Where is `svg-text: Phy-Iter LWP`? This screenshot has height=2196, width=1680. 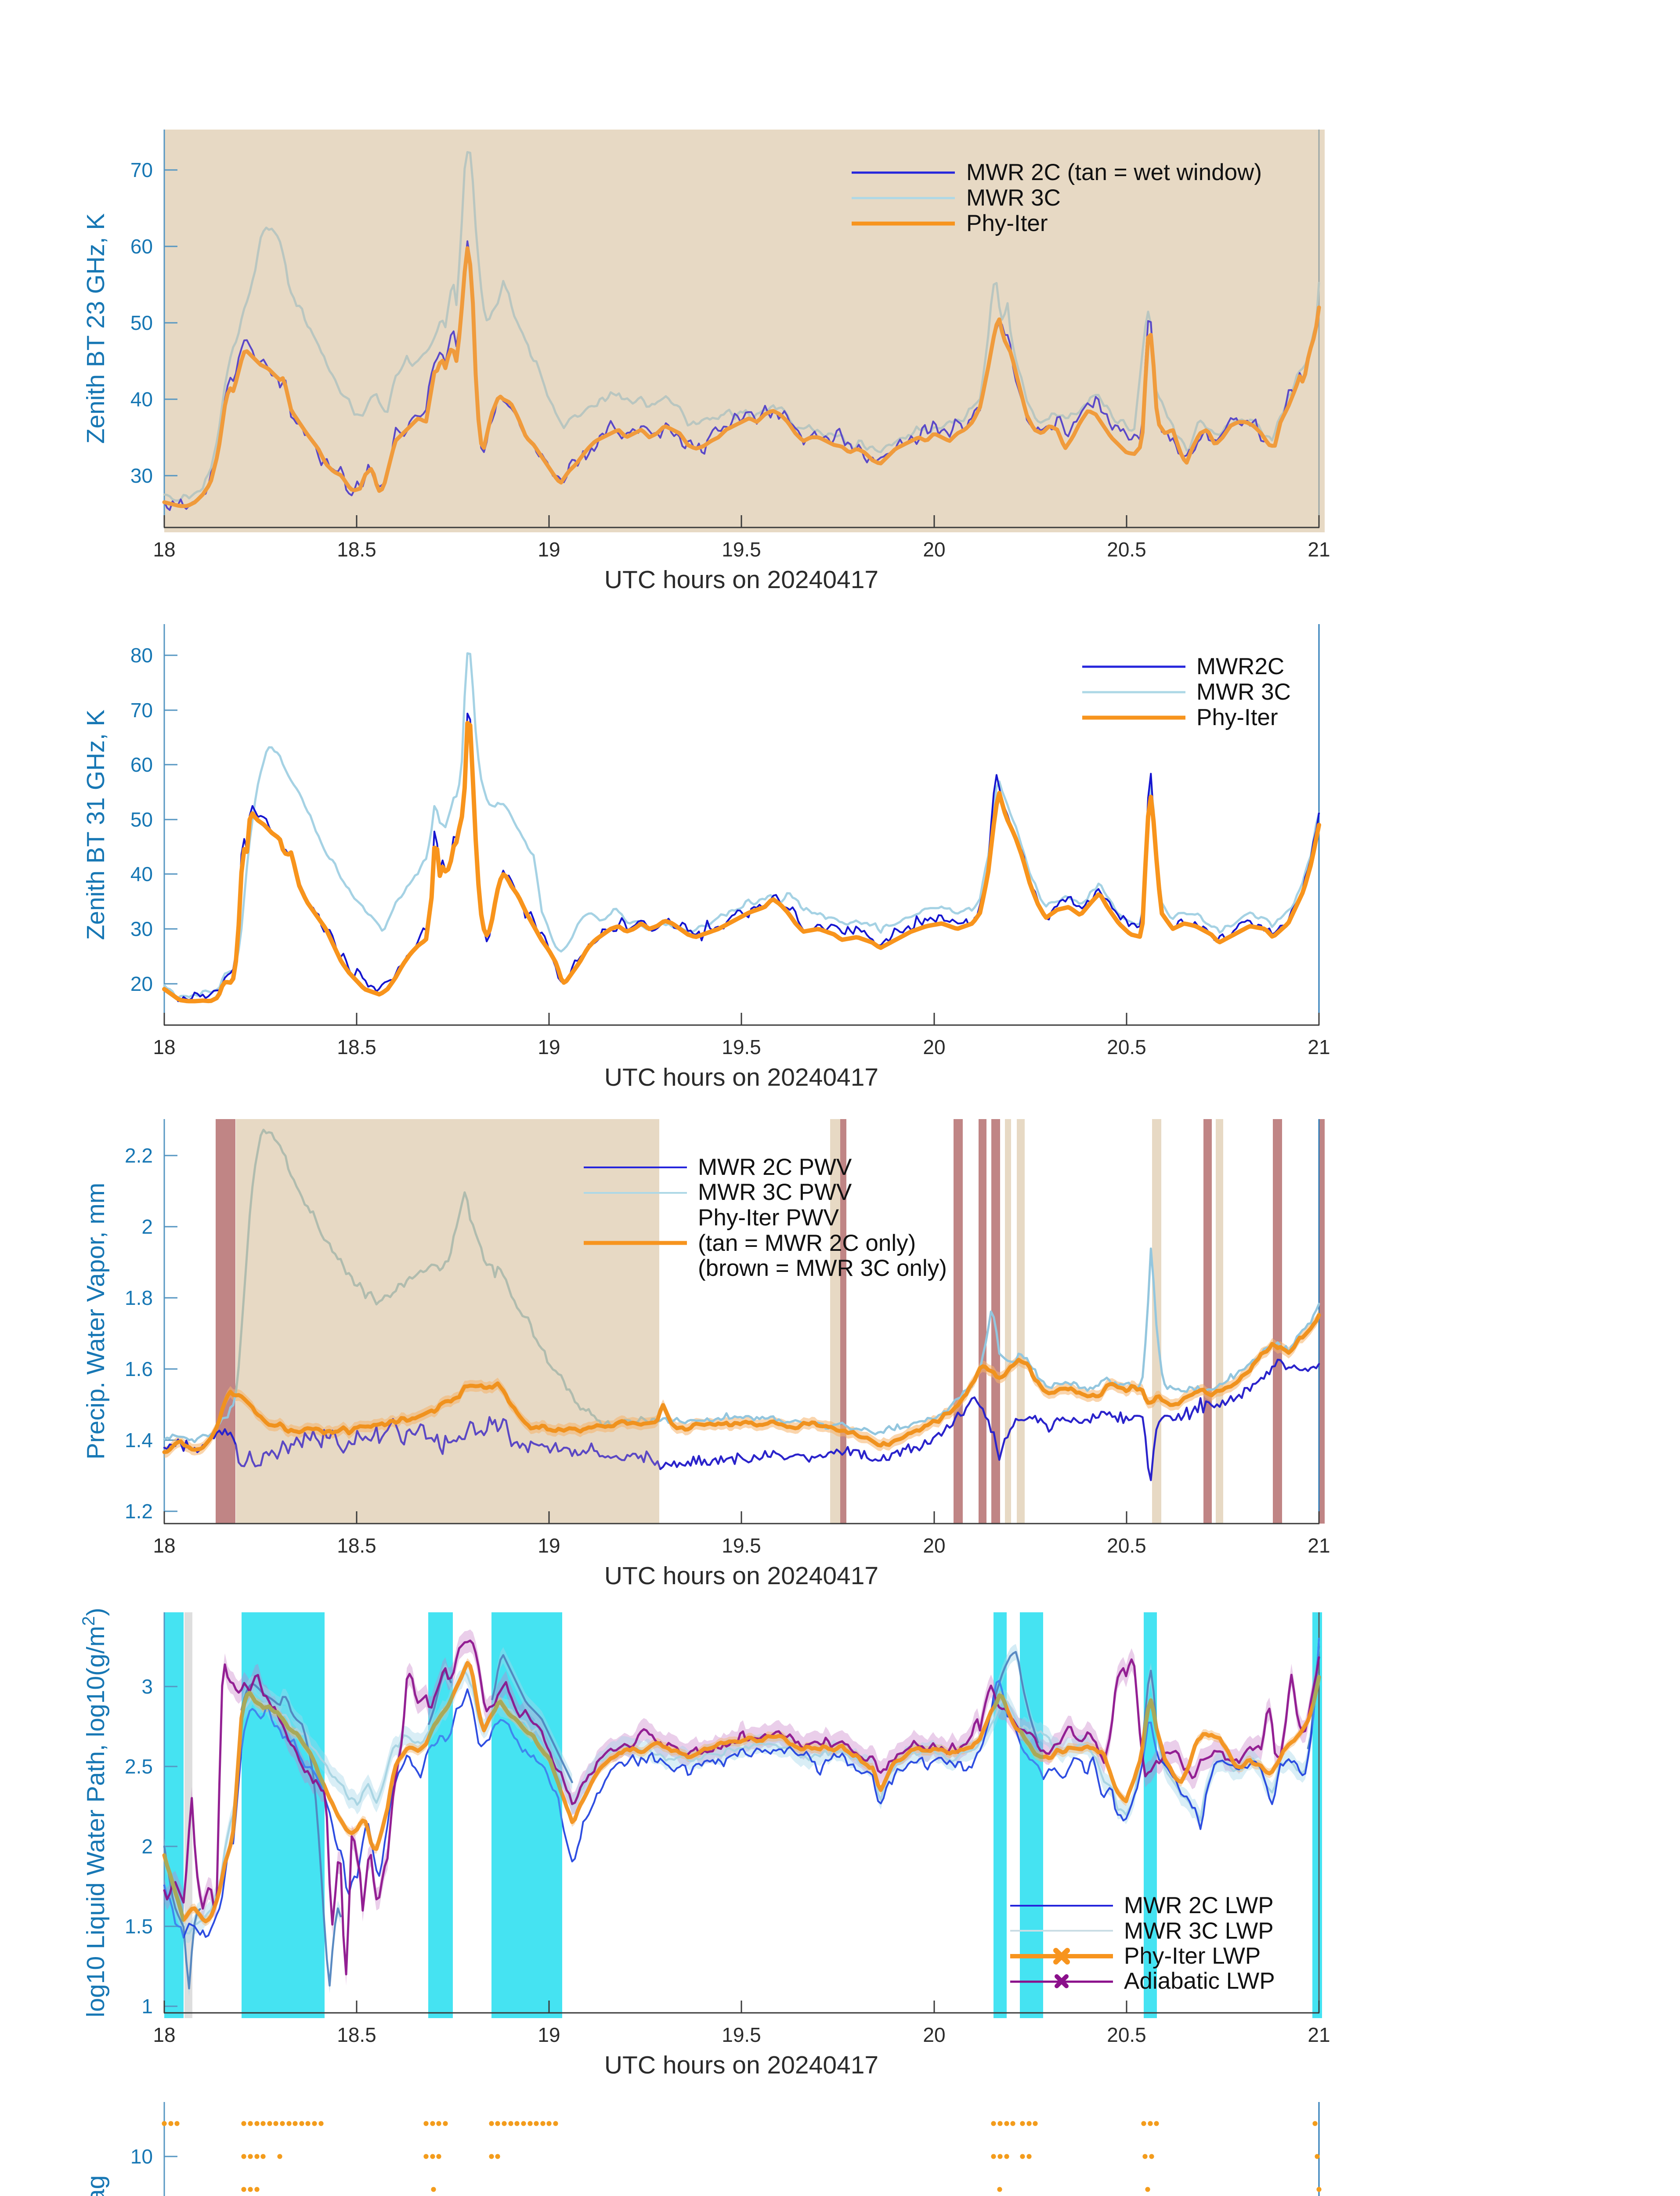 svg-text: Phy-Iter LWP is located at coordinates (1192, 1956).